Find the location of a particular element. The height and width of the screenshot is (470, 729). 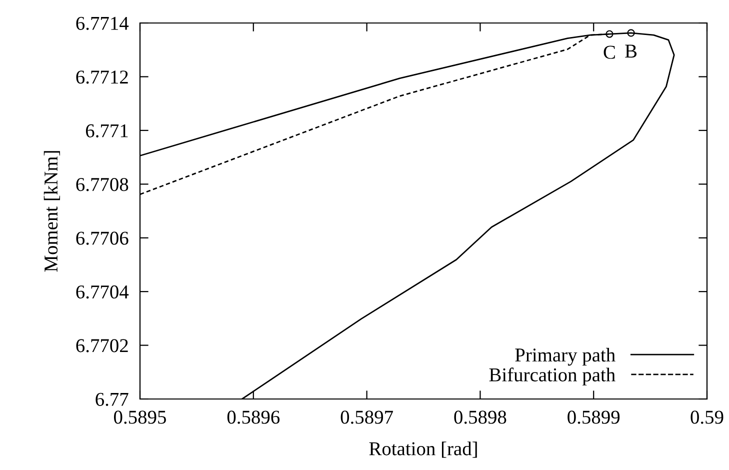

y-tick-label: 6.77 is located at coordinates (112, 399).